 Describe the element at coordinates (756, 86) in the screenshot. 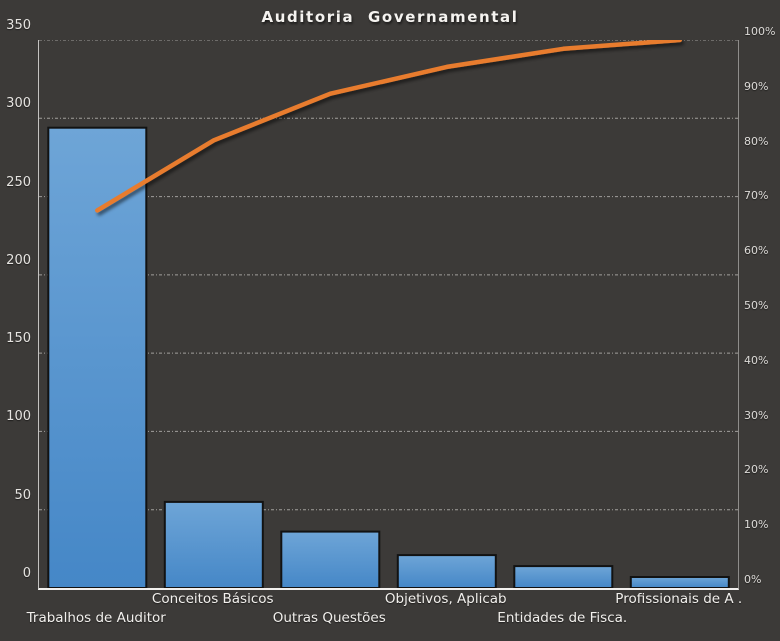

I see `right-axis-tick: 90%` at that location.